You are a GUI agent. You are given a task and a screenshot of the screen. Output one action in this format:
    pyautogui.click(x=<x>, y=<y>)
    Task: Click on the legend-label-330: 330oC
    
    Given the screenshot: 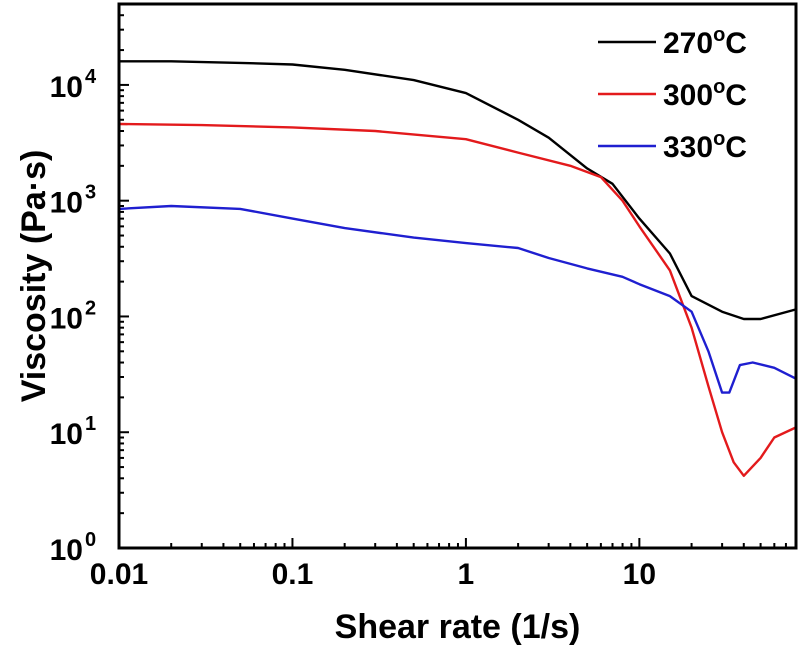 What is the action you would take?
    pyautogui.click(x=705, y=146)
    